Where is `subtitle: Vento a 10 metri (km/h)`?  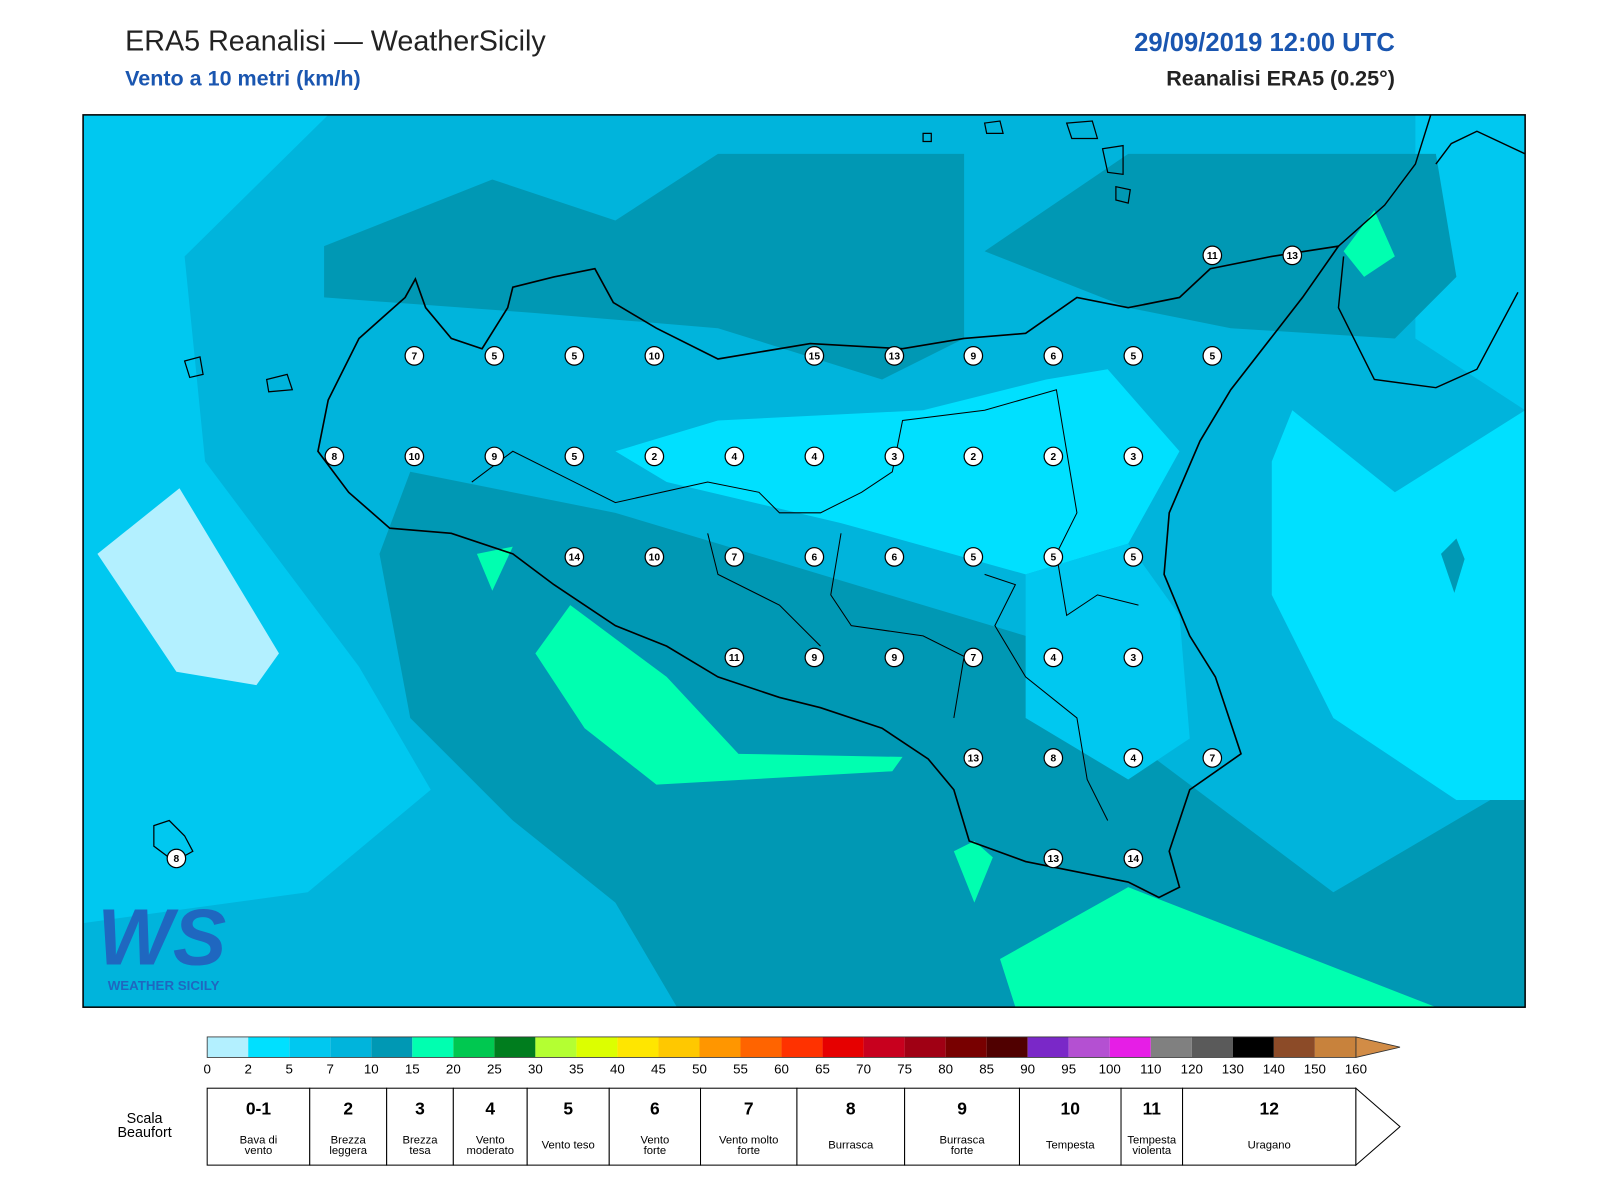
subtitle: Vento a 10 metri (km/h) is located at coordinates (243, 79).